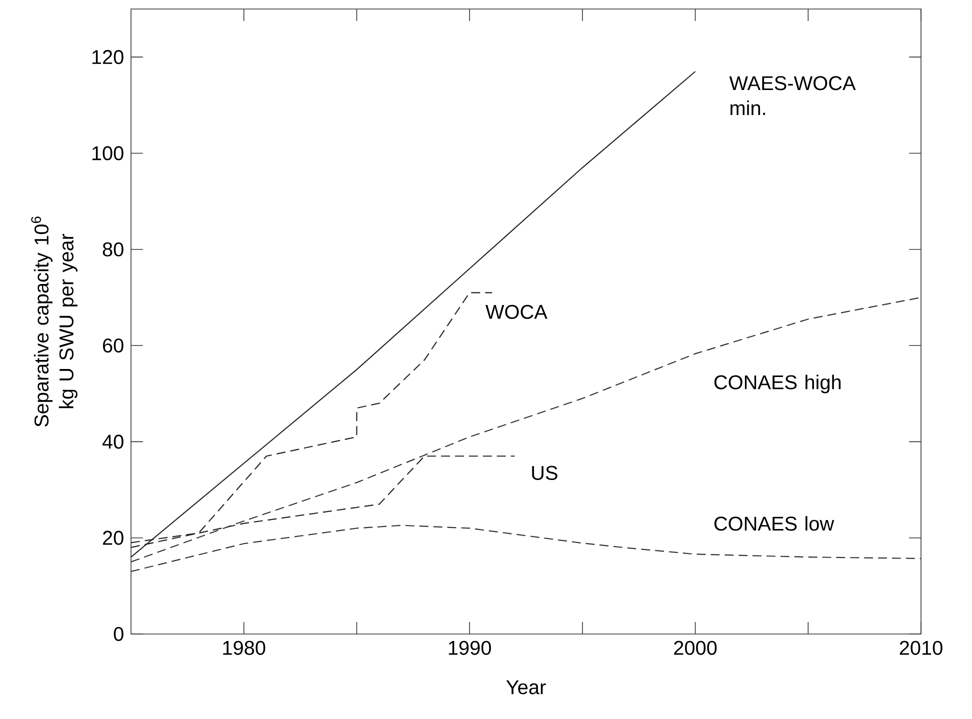 The image size is (972, 719). What do you see at coordinates (113, 345) in the screenshot?
I see `y-tick-label: 60` at bounding box center [113, 345].